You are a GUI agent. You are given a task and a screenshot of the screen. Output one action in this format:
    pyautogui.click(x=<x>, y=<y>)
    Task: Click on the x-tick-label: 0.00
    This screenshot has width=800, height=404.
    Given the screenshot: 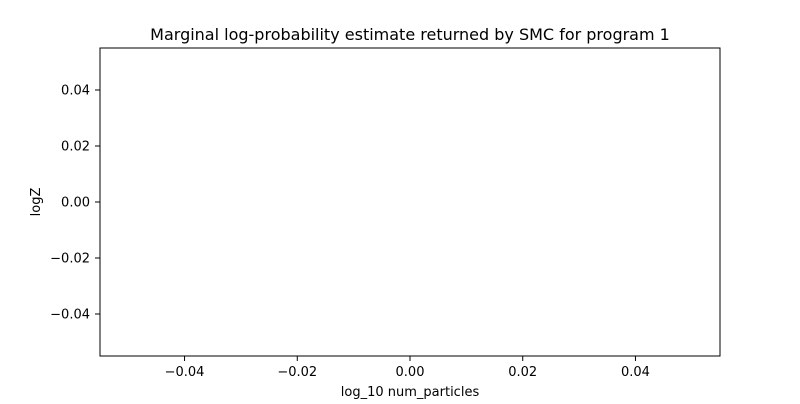 What is the action you would take?
    pyautogui.click(x=410, y=372)
    